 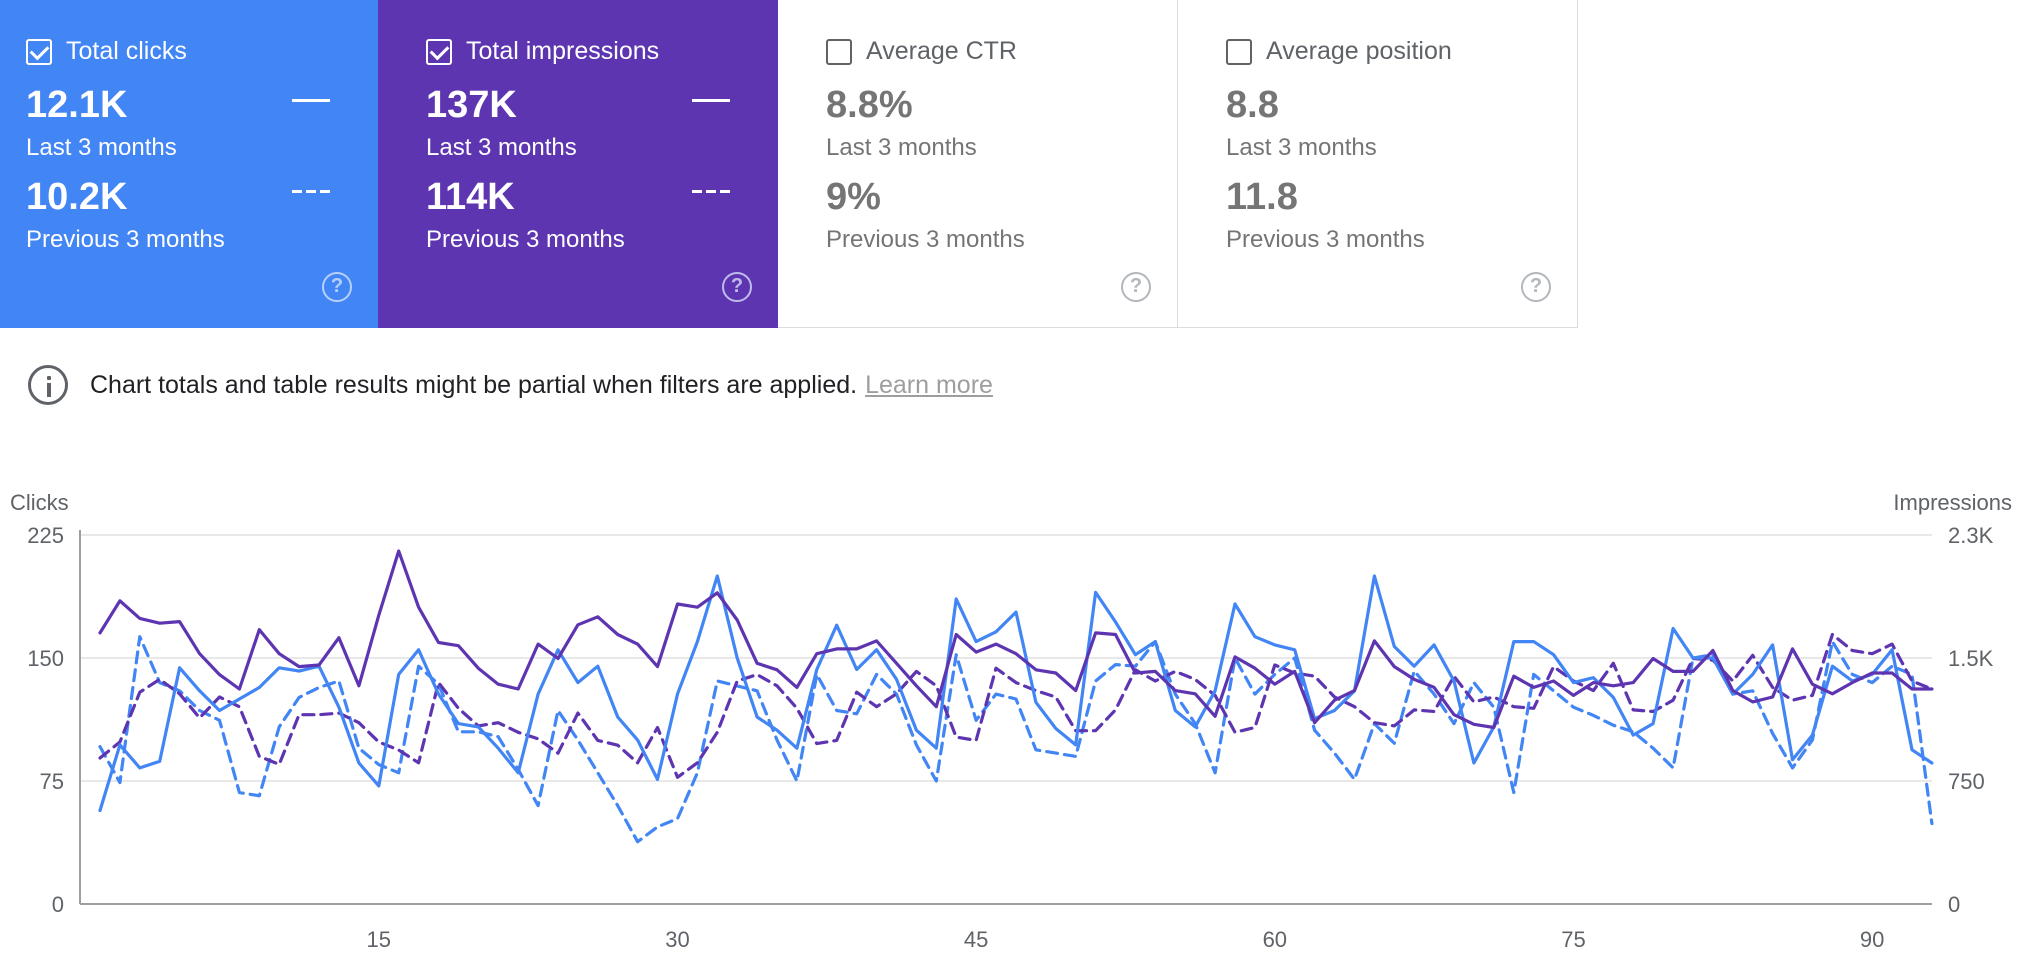 What do you see at coordinates (1262, 197) in the screenshot?
I see `previous-value: 11.8` at bounding box center [1262, 197].